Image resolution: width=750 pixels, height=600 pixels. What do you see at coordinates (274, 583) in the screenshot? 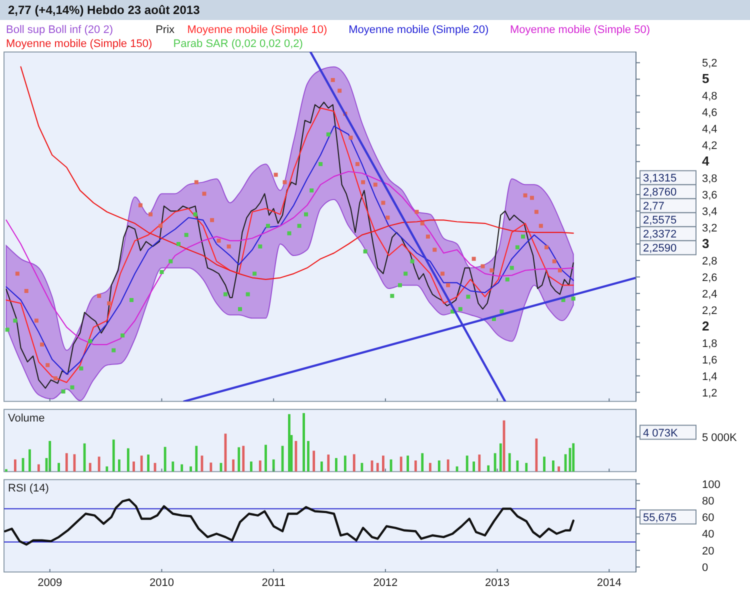
I see `x-tick-label: 2011` at bounding box center [274, 583].